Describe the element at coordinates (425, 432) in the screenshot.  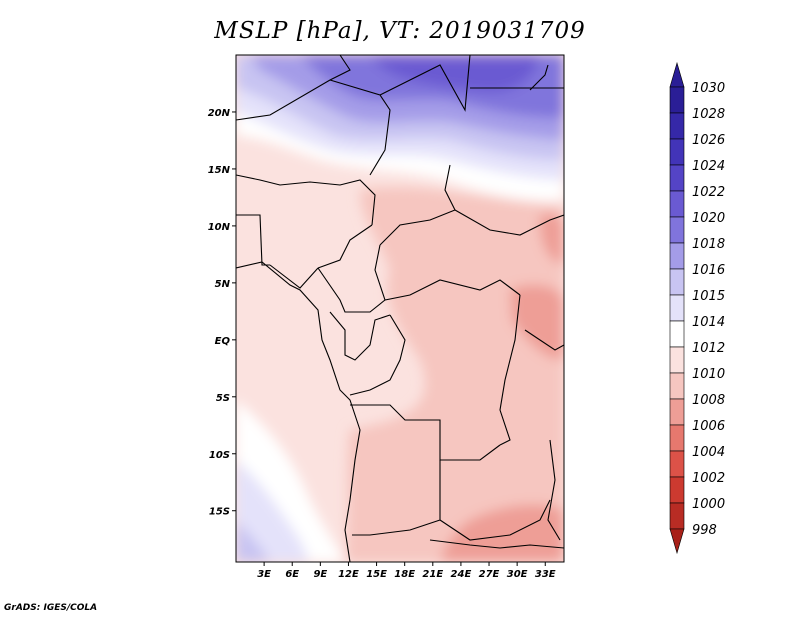
I see `border-drc-south` at that location.